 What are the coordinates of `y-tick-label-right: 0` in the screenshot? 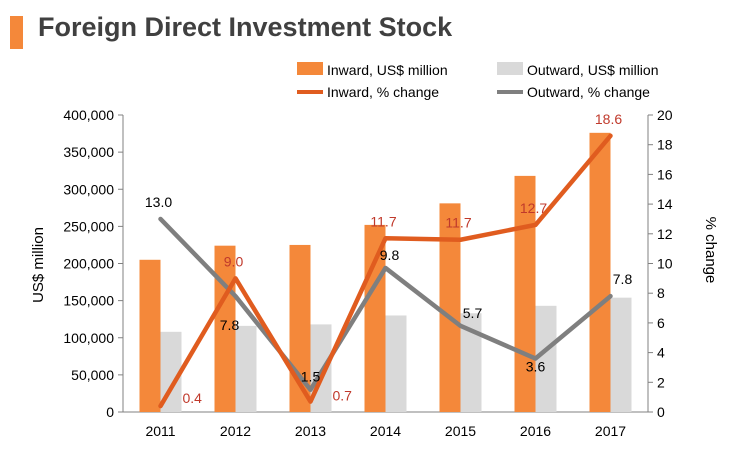 It's located at (661, 412).